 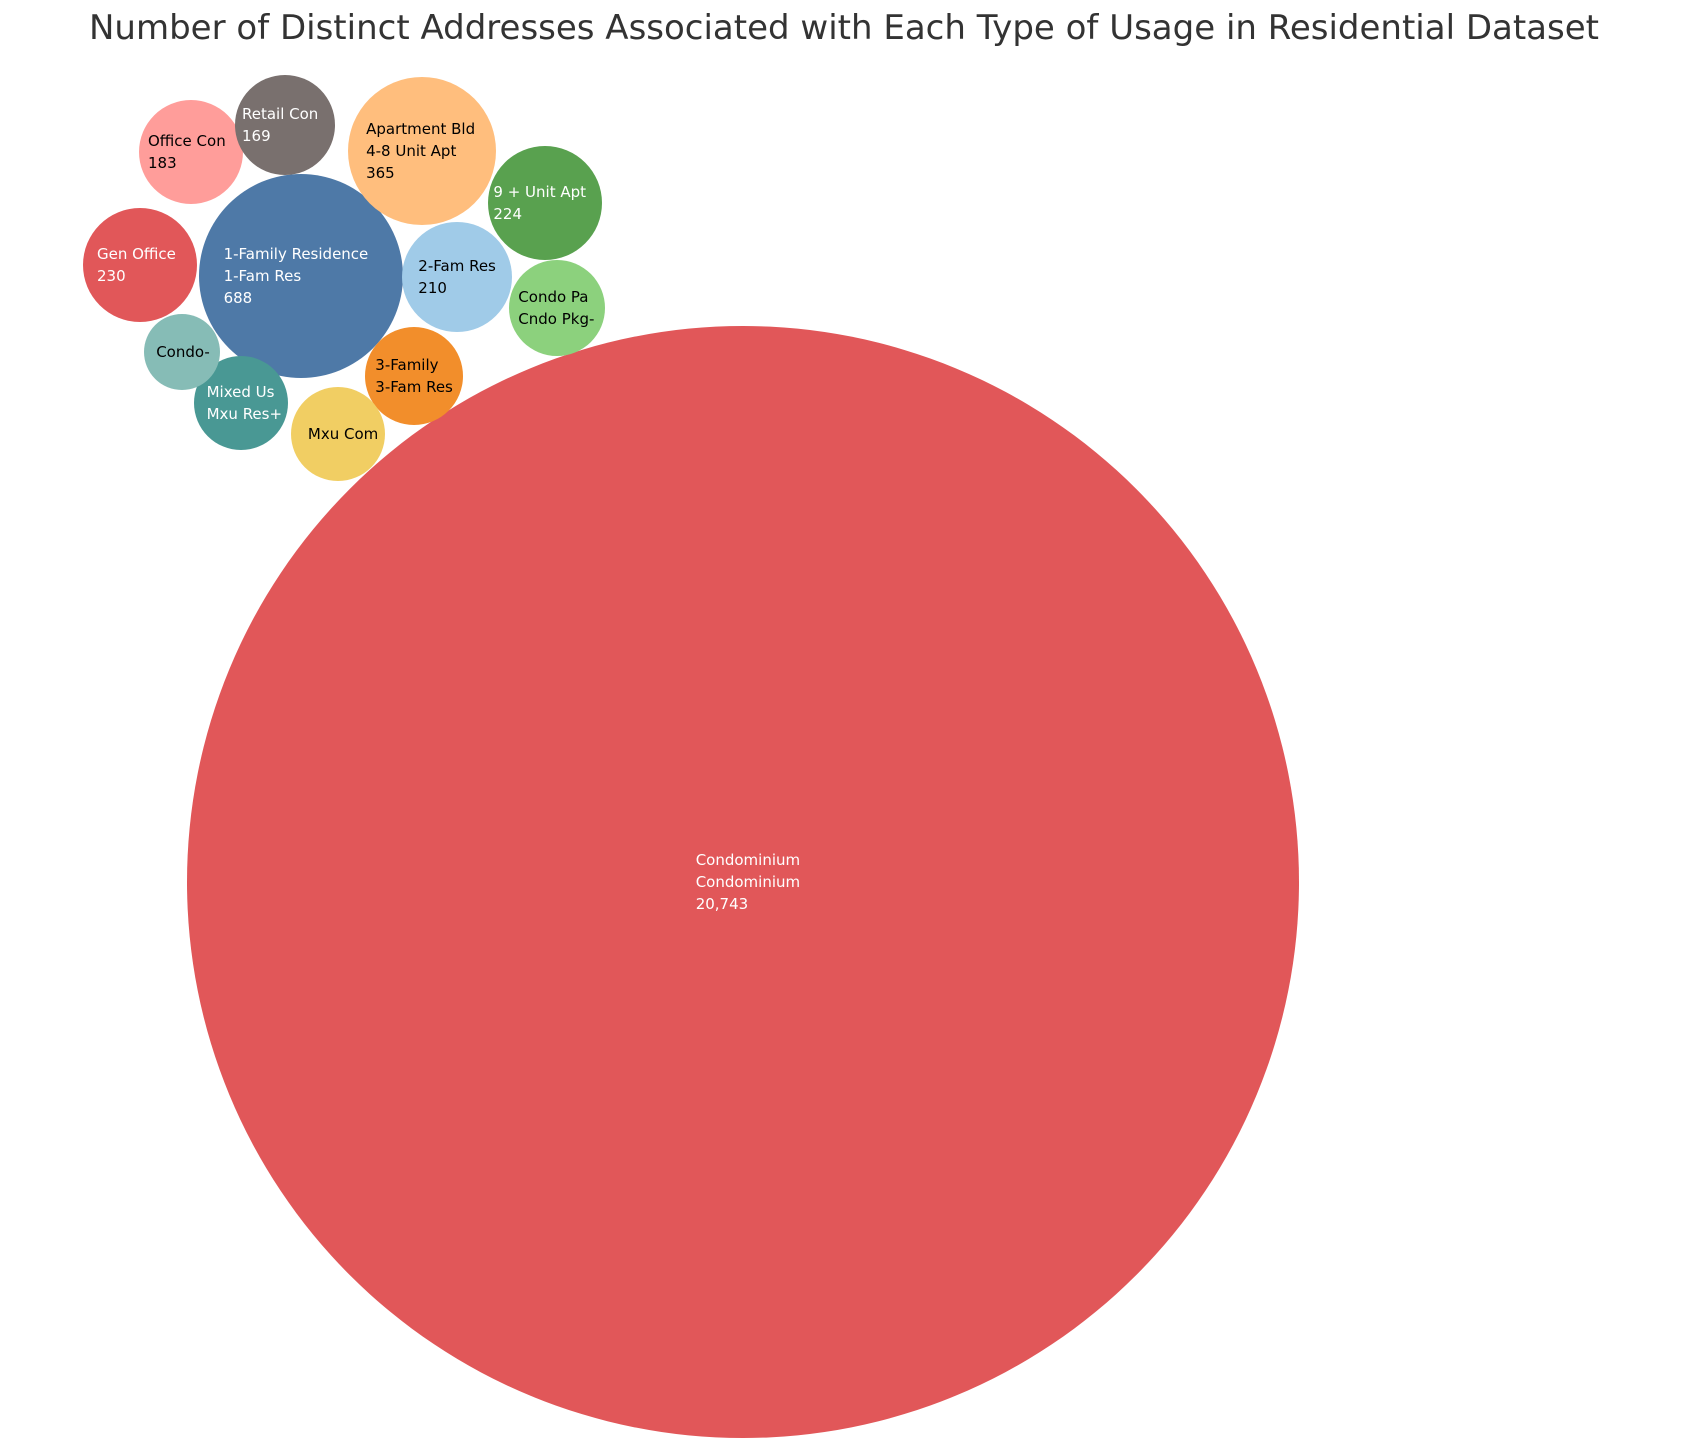 What do you see at coordinates (238, 298) in the screenshot?
I see `bubble-label: 688` at bounding box center [238, 298].